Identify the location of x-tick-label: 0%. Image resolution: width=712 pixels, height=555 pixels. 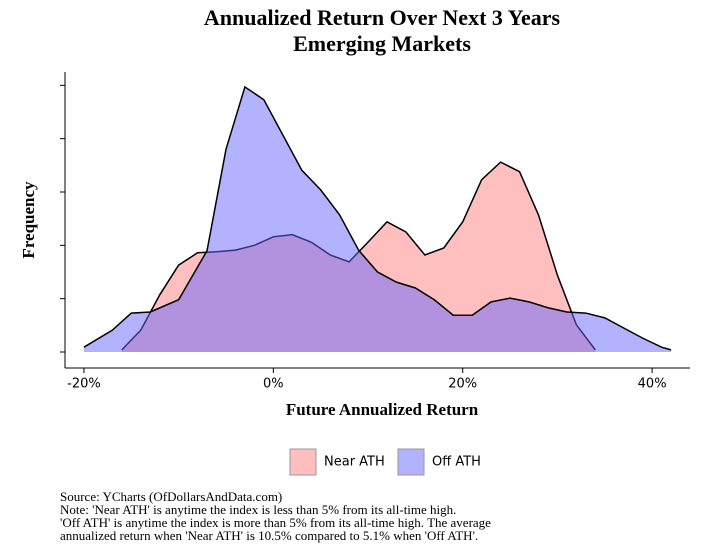
(273, 384).